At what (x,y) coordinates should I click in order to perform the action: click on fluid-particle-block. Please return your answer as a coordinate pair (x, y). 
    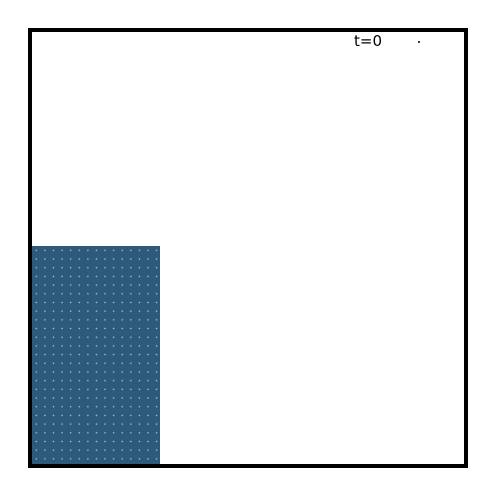
    Looking at the image, I should click on (96, 355).